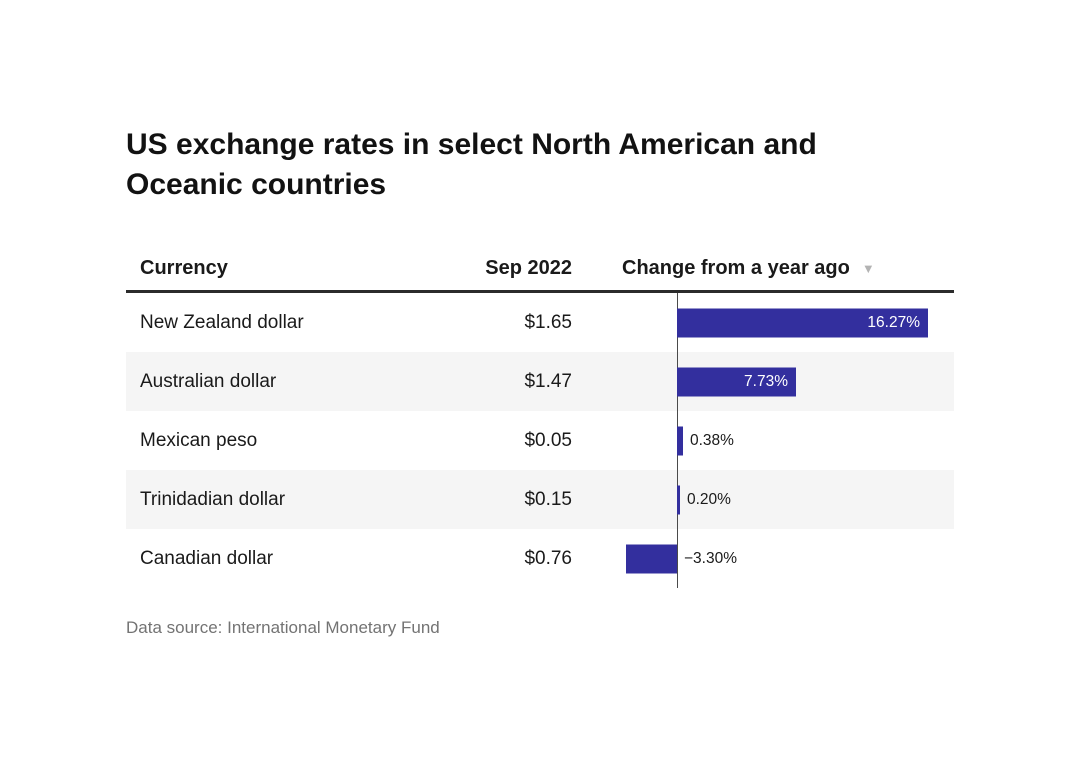  Describe the element at coordinates (765, 558) in the screenshot. I see `change-bar-cell: −3.30%` at that location.